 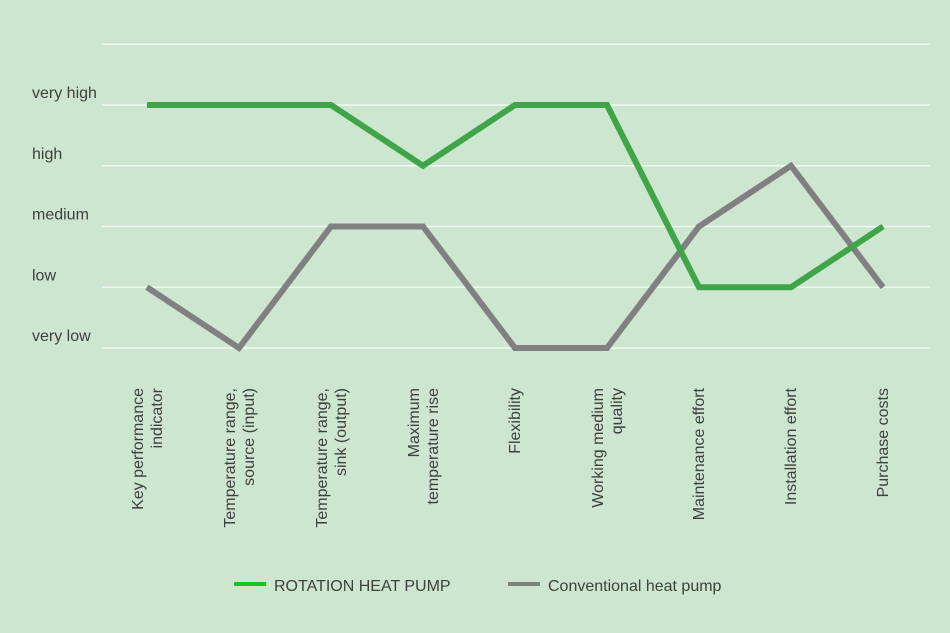 What do you see at coordinates (47, 154) in the screenshot?
I see `y-tick-label: high` at bounding box center [47, 154].